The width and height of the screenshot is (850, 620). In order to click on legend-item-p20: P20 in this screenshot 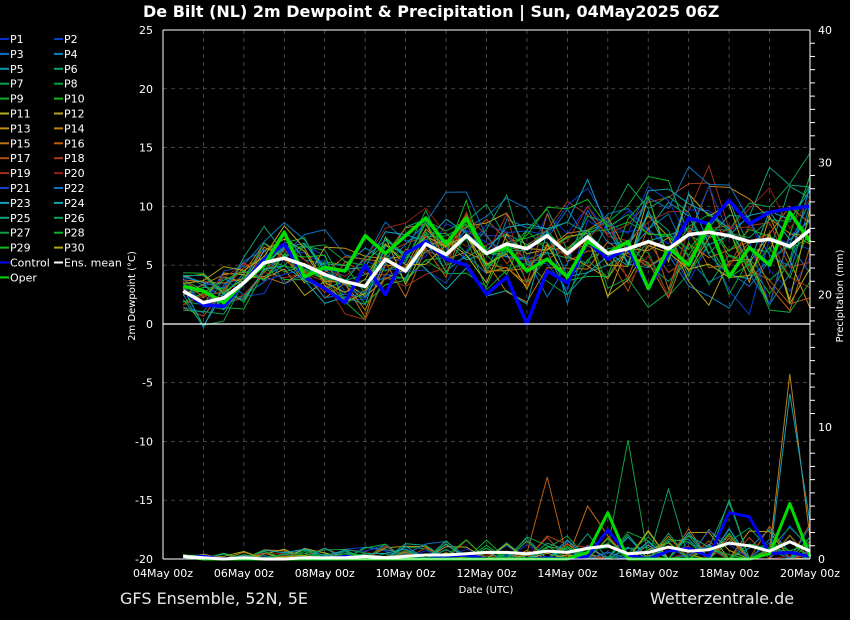, I will do `click(69, 173)`.